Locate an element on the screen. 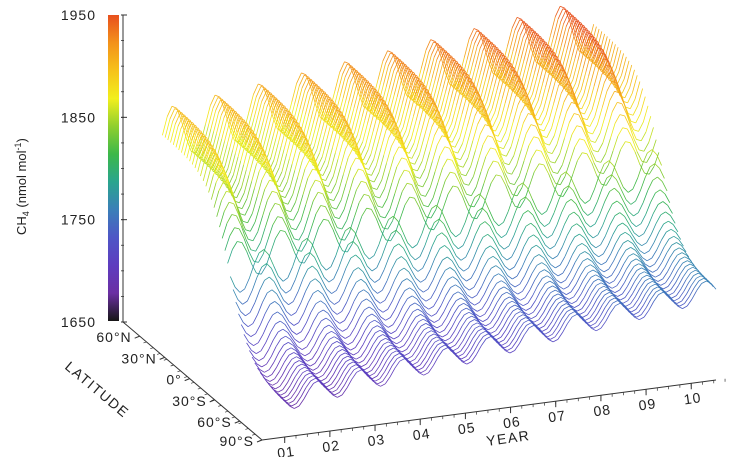 The height and width of the screenshot is (457, 729). latitude-tick-label: 30°N is located at coordinates (138, 358).